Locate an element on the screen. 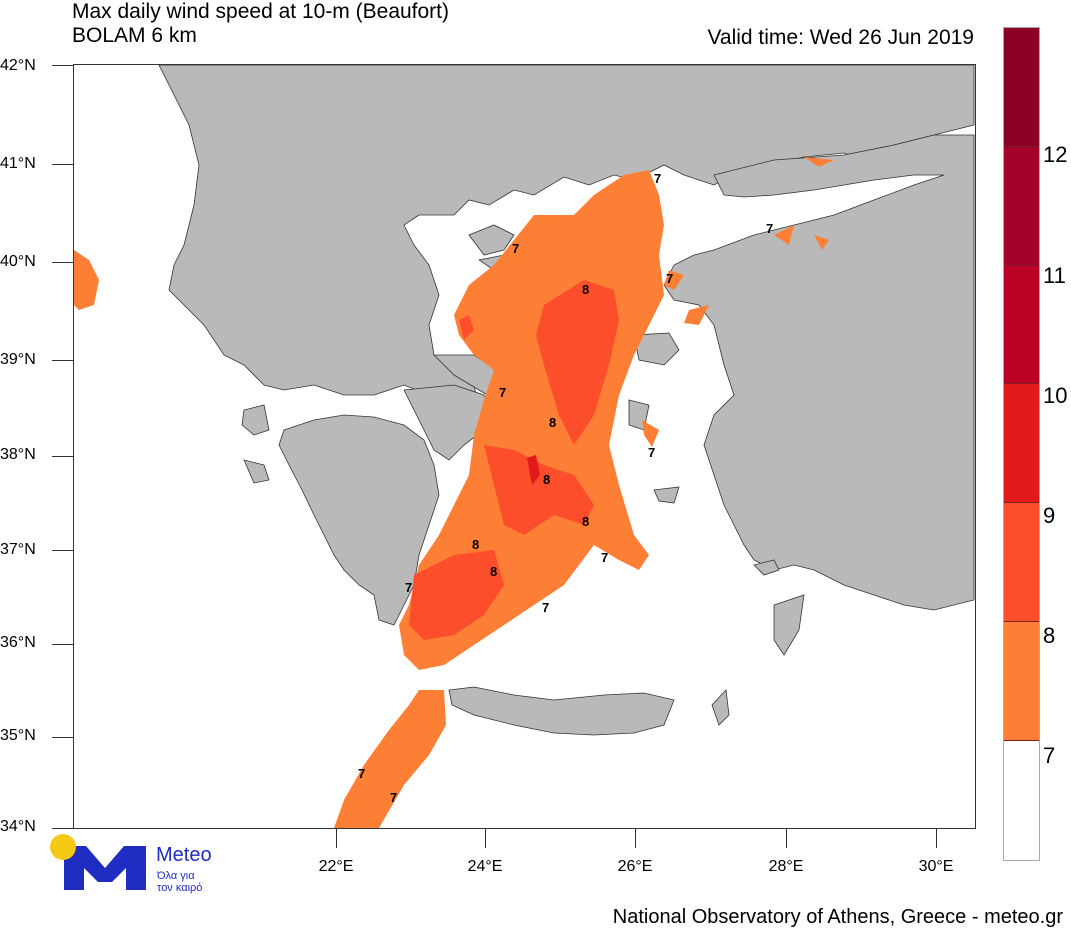 Image resolution: width=1071 pixels, height=931 pixels. land-kos is located at coordinates (766, 567).